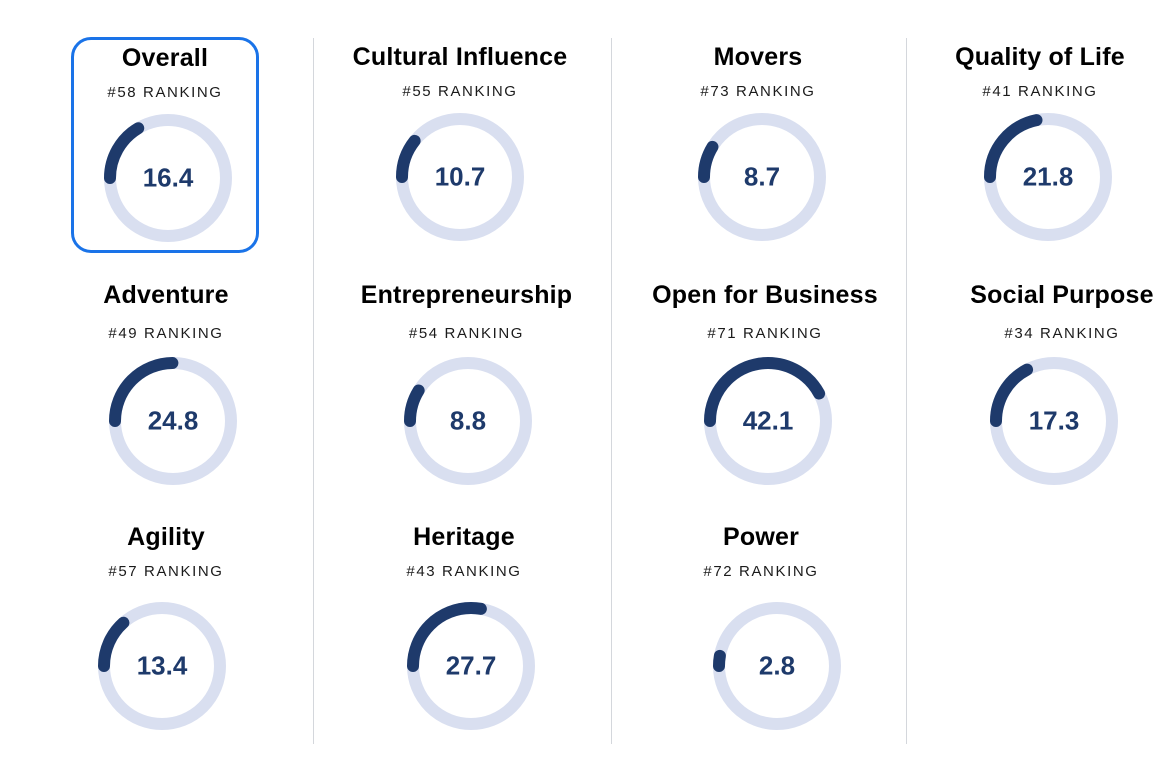  I want to click on score-card-adventure: Adventure #49 RANKING 24.8, so click(166, 384).